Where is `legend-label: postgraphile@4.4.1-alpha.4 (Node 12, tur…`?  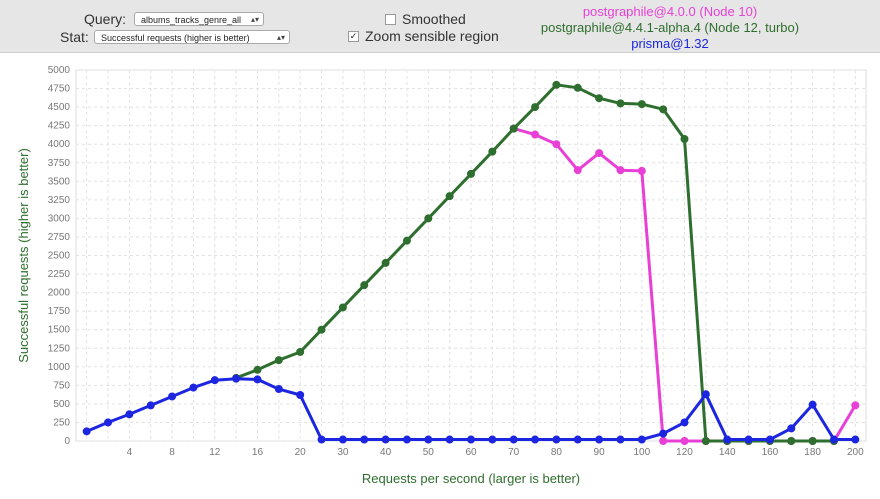
legend-label: postgraphile@4.4.1-alpha.4 (Node 12, tur… is located at coordinates (670, 27).